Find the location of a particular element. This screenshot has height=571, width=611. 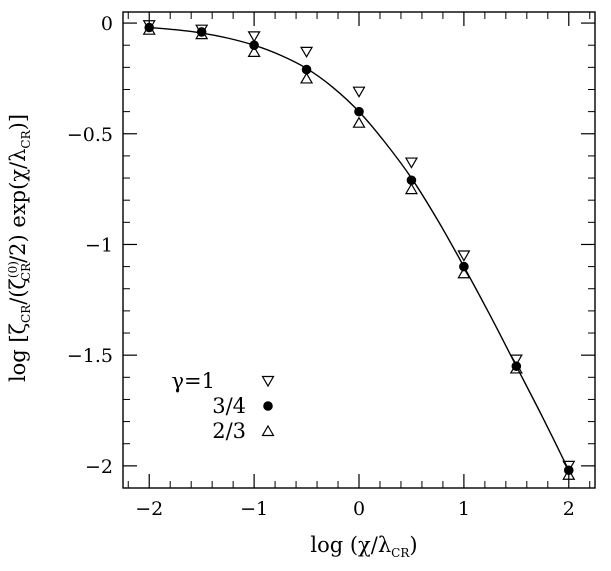

x-tick-label: 0 is located at coordinates (359, 509).